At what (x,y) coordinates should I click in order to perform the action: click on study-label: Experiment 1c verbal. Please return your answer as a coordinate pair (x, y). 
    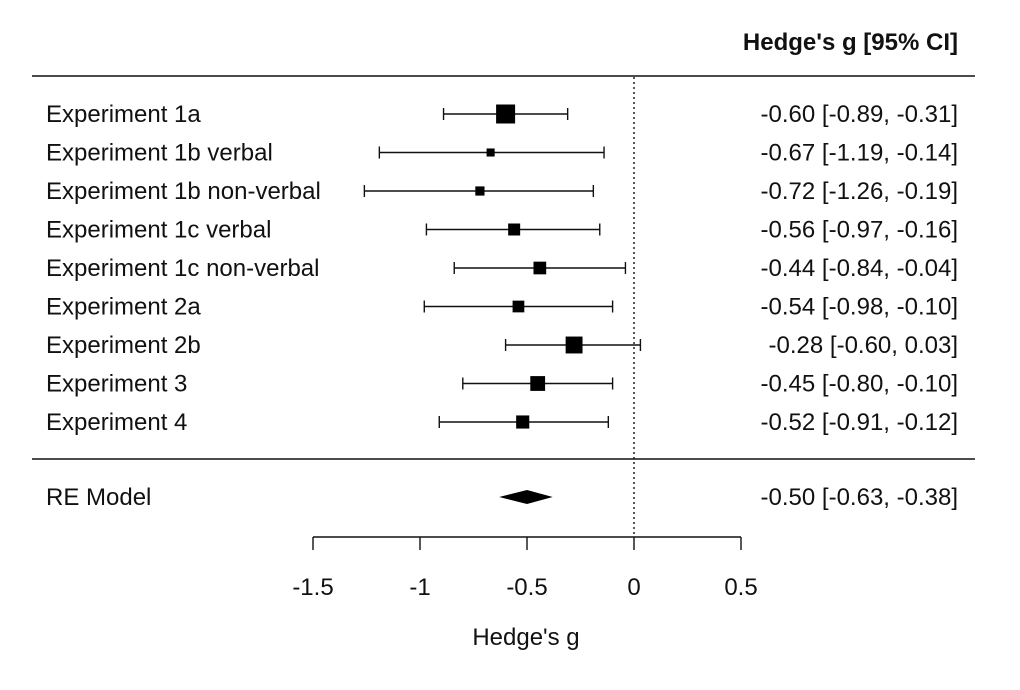
    Looking at the image, I should click on (158, 230).